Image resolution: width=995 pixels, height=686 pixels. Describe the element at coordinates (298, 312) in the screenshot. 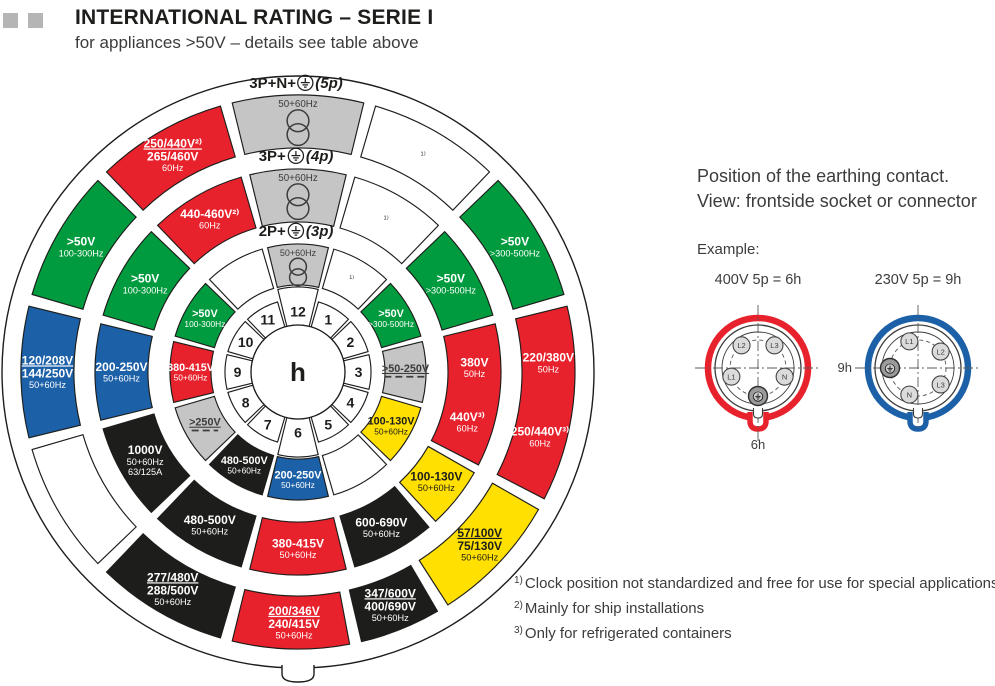

I see `clock-number: 12` at that location.